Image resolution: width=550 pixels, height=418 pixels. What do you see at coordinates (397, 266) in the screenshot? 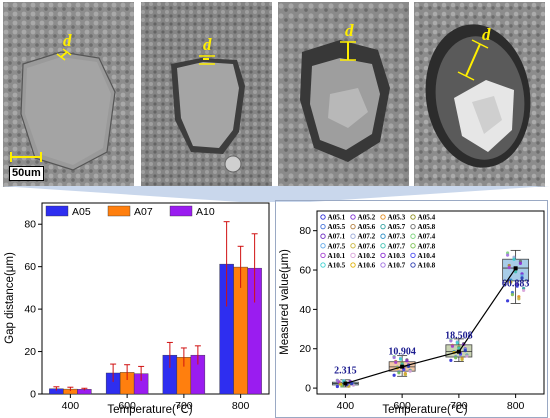
I see `legend-label-A10.7: A10.7` at bounding box center [397, 266].